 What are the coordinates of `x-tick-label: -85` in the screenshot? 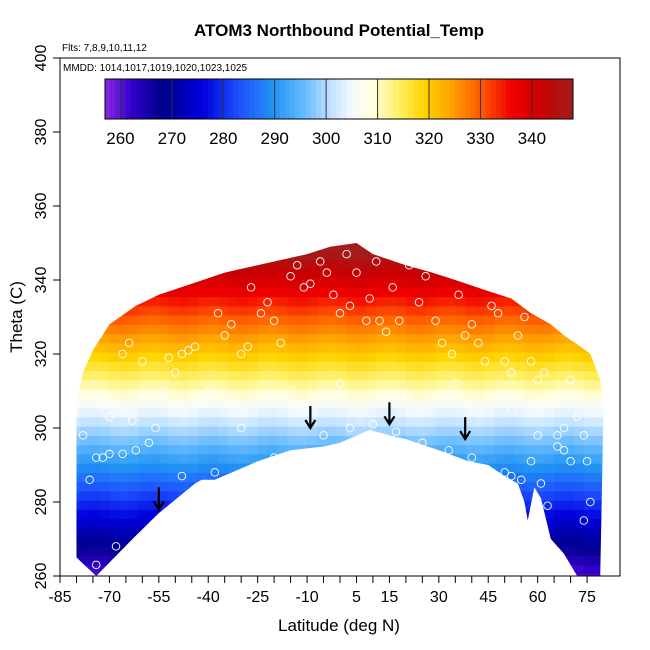 It's located at (59, 597).